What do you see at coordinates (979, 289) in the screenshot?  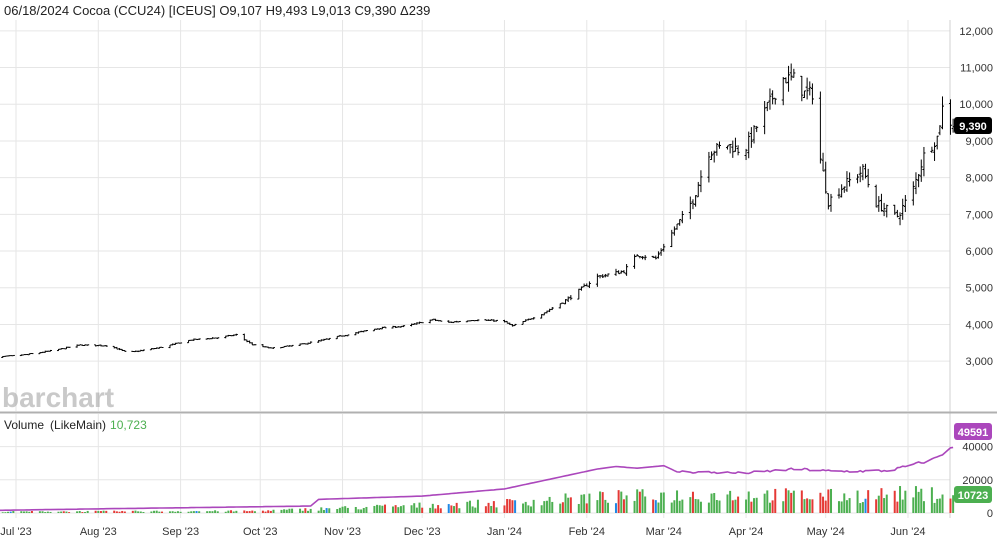 I see `price-tick-label: 5,000` at bounding box center [979, 289].